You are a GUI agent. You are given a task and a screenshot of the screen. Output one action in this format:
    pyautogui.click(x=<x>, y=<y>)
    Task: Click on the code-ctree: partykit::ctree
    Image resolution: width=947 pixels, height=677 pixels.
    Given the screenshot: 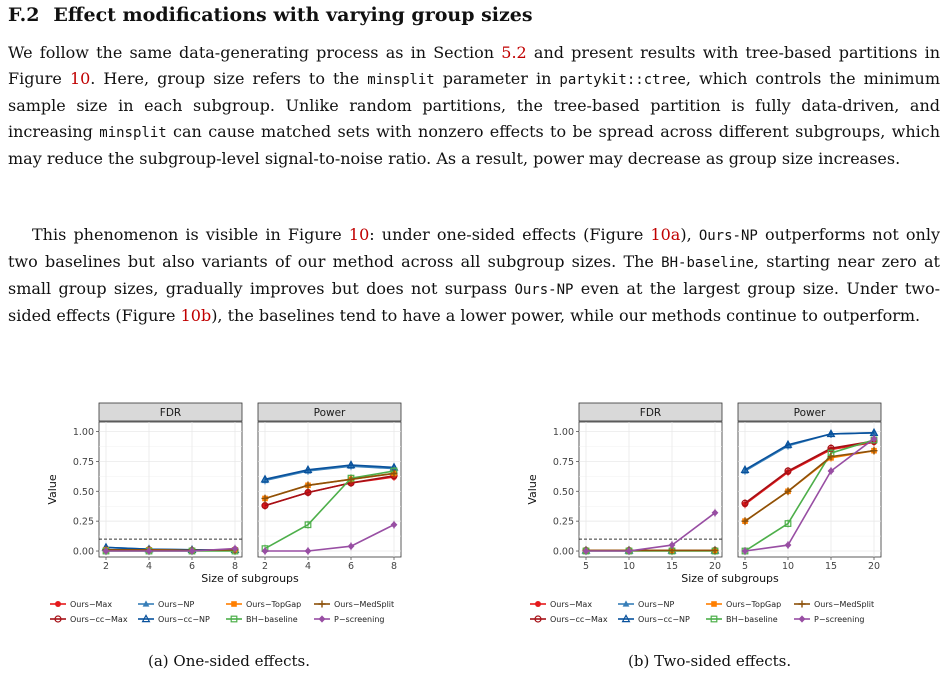 What is the action you would take?
    pyautogui.click(x=622, y=80)
    